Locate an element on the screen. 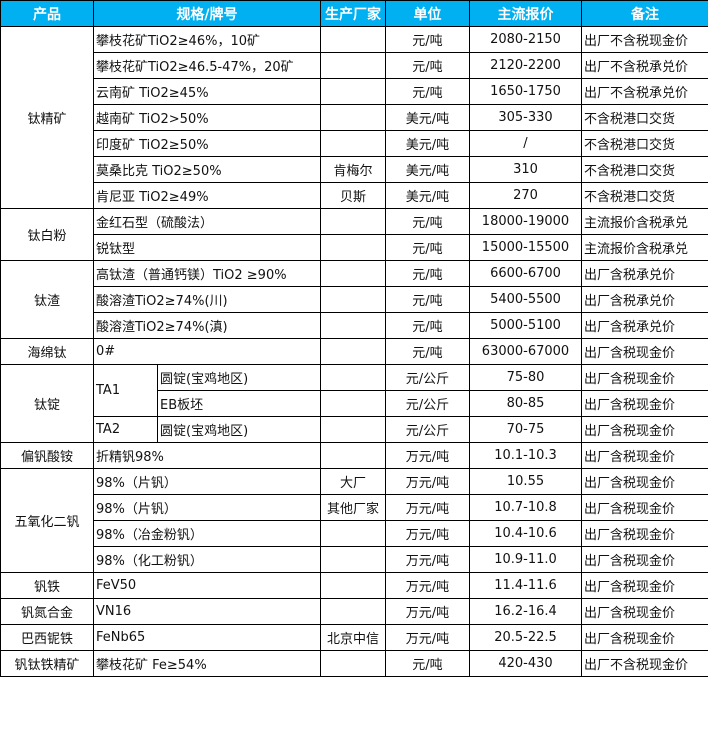 This screenshot has height=731, width=708. price-cell: 10.7-10.8 is located at coordinates (525, 507).